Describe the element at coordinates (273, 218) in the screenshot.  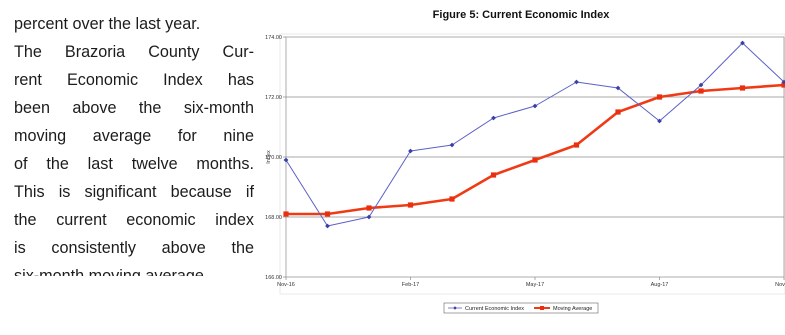
I see `y-tick-label: 168.00` at that location.